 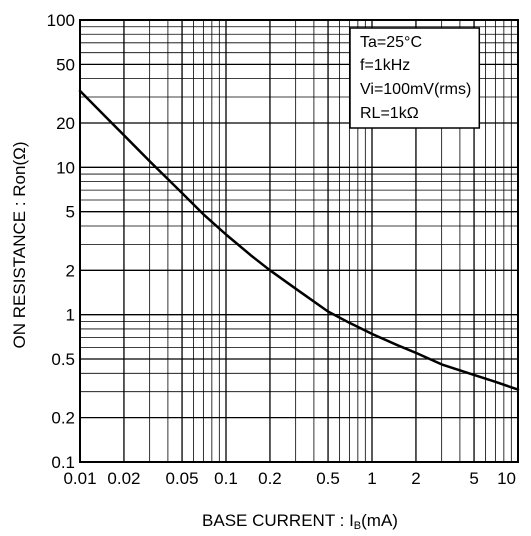 I want to click on y-tick-label: 5, so click(x=70, y=212).